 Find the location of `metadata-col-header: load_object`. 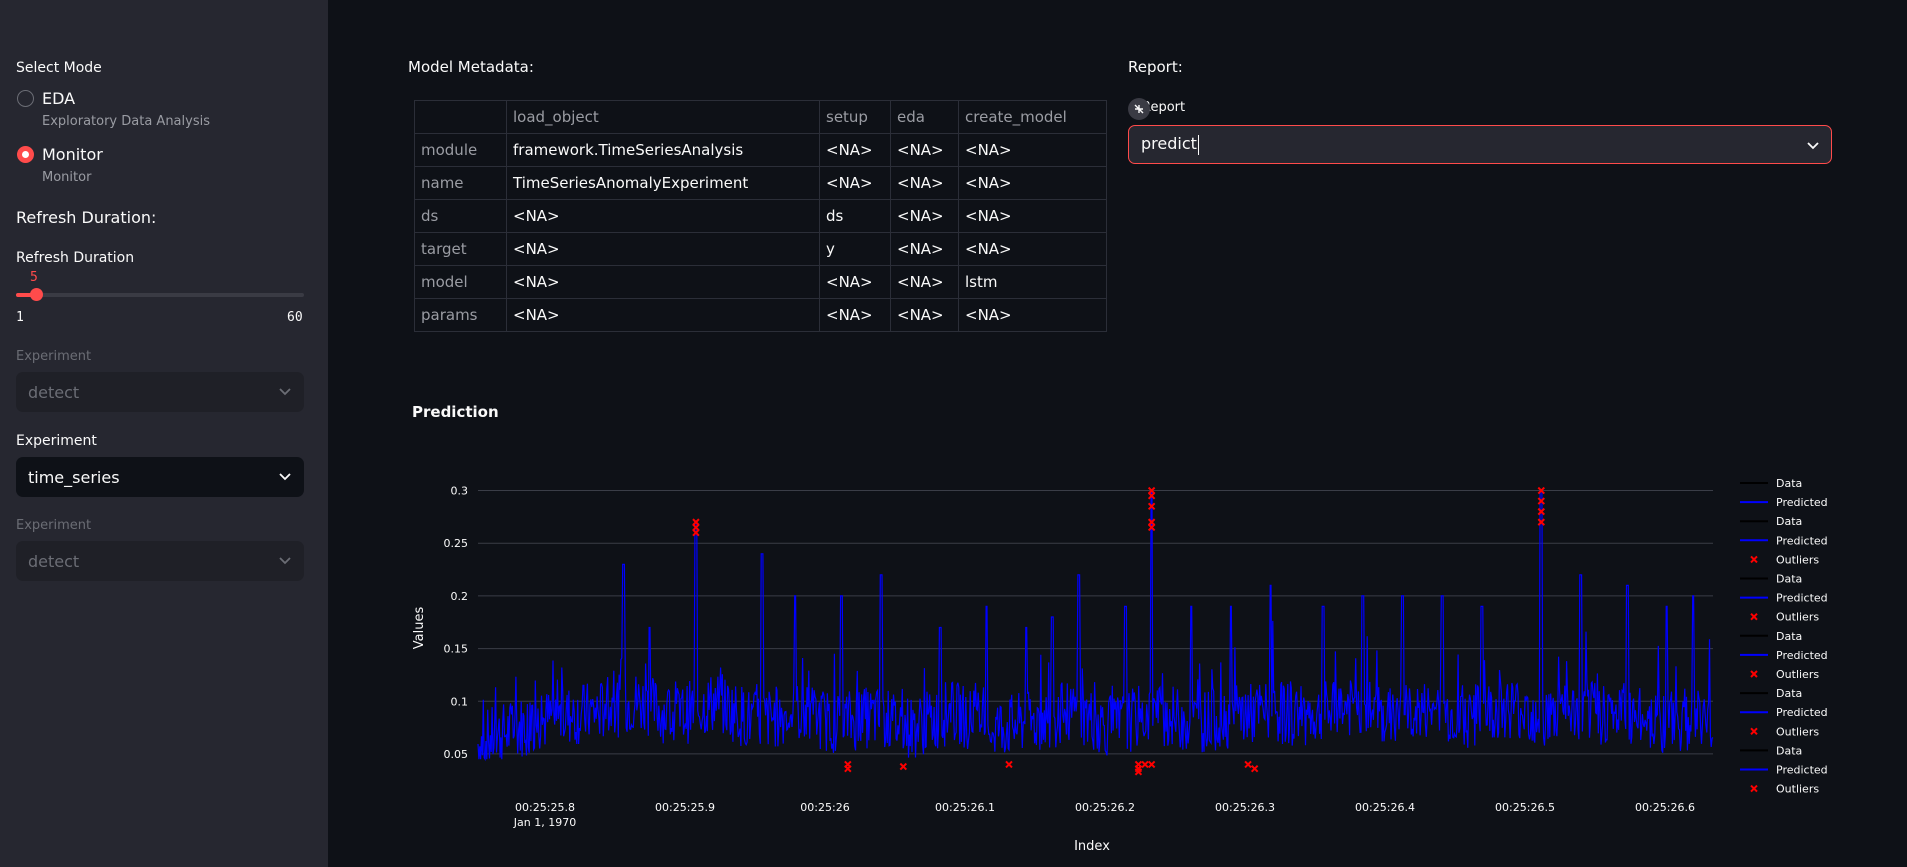

metadata-col-header: load_object is located at coordinates (663, 117).